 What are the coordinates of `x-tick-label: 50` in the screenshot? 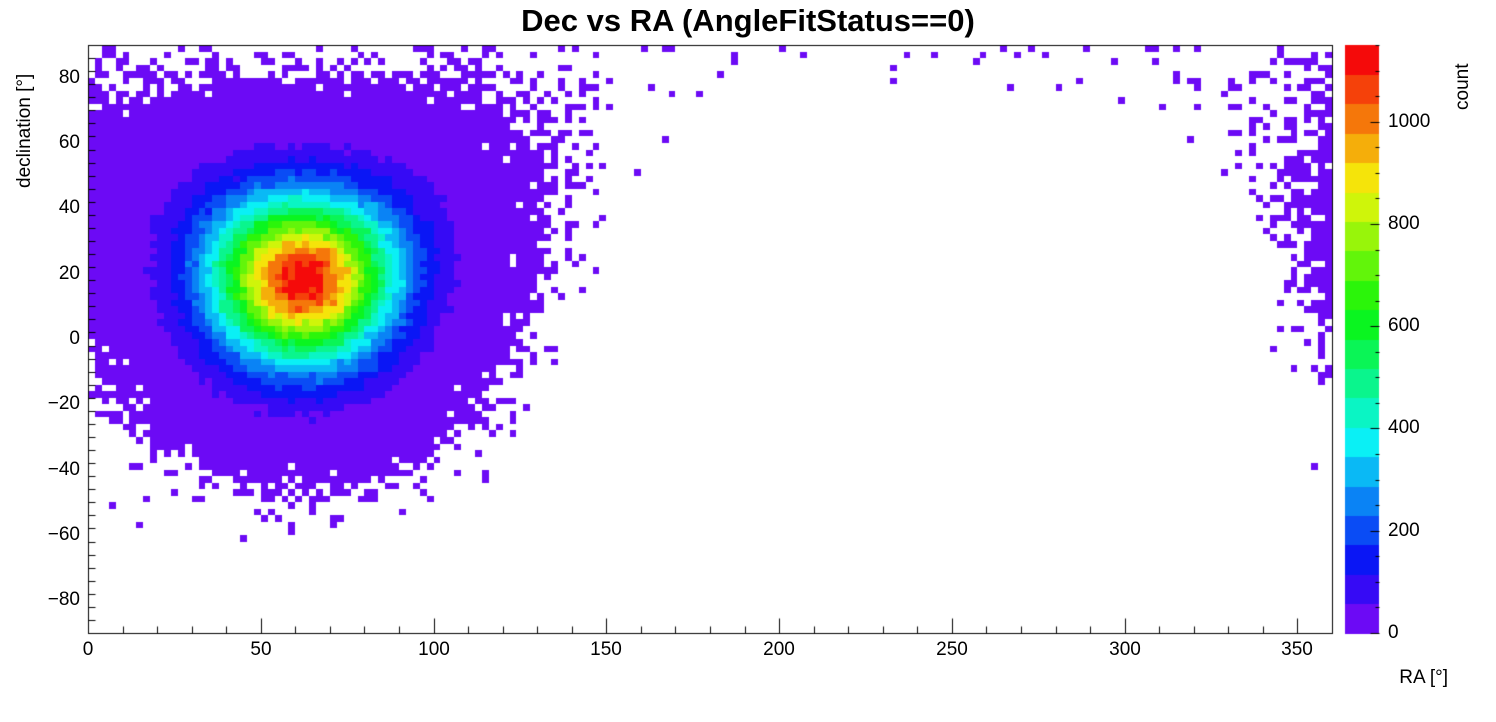 It's located at (261, 649).